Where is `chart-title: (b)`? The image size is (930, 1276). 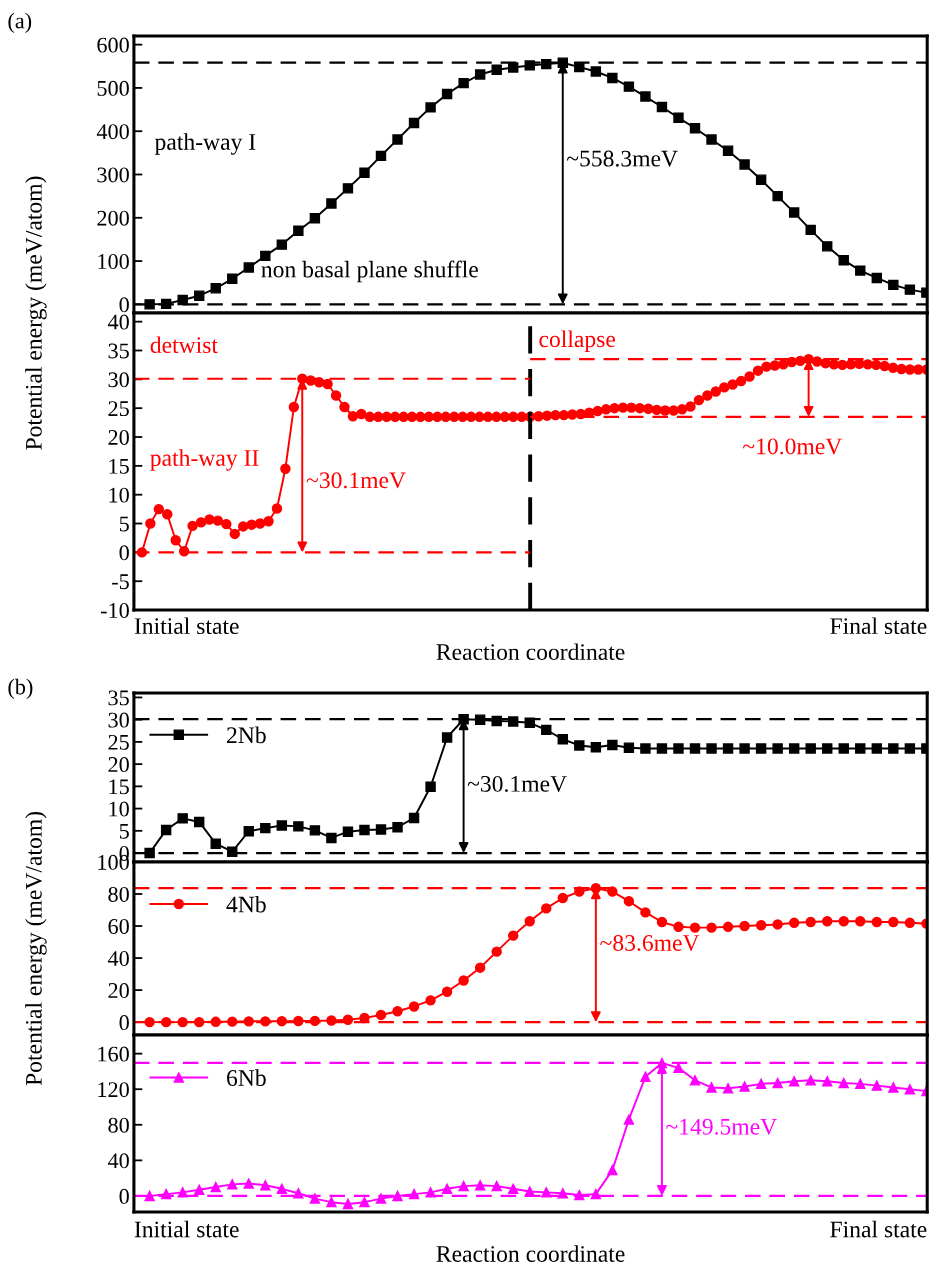 chart-title: (b) is located at coordinates (20, 688).